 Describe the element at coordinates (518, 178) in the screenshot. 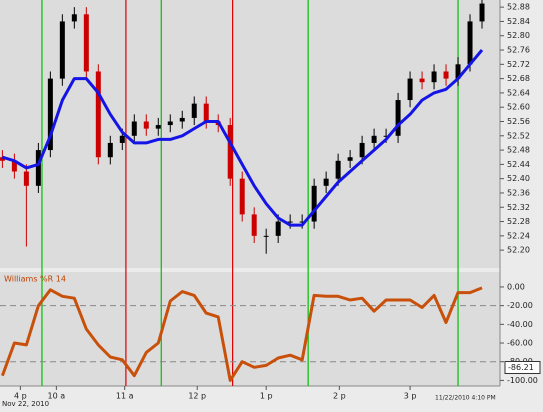

I see `y-tick-label: 52.40` at that location.